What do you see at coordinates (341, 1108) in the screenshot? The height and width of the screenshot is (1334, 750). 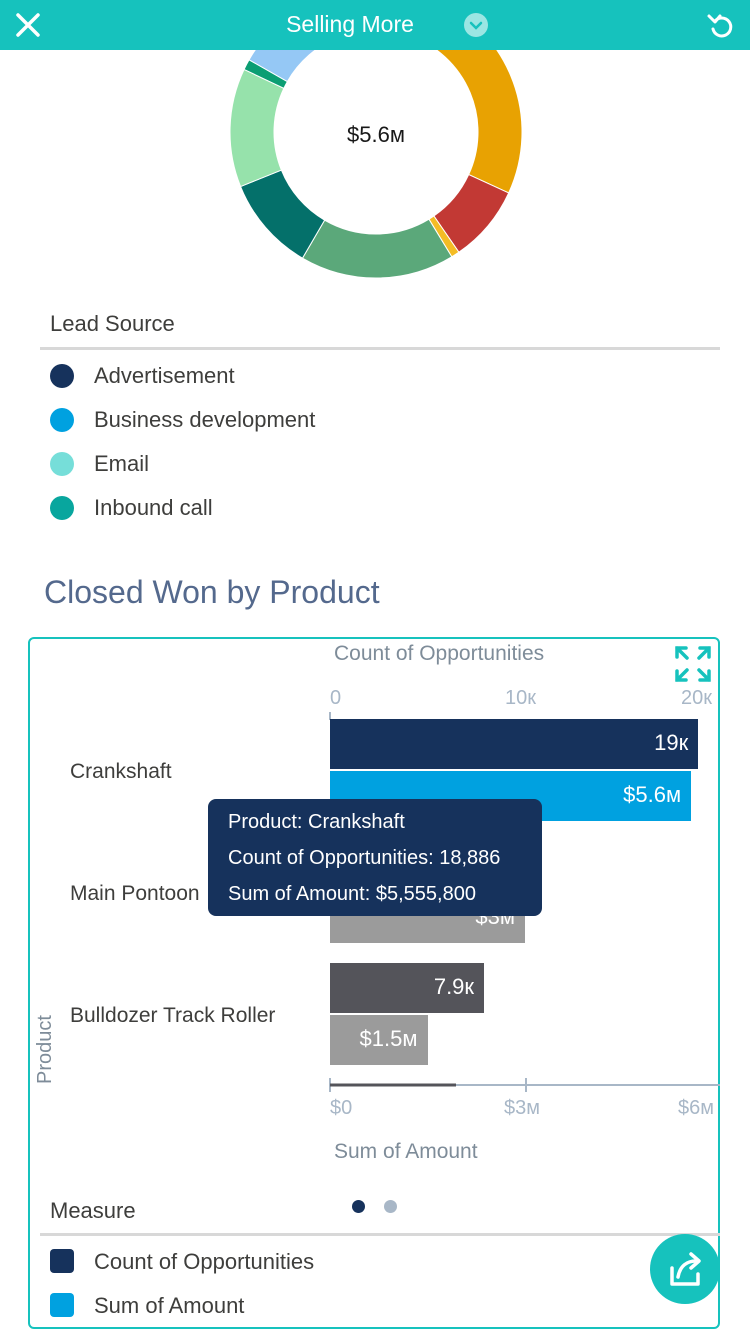 I see `bottom-tick-label: $0` at bounding box center [341, 1108].